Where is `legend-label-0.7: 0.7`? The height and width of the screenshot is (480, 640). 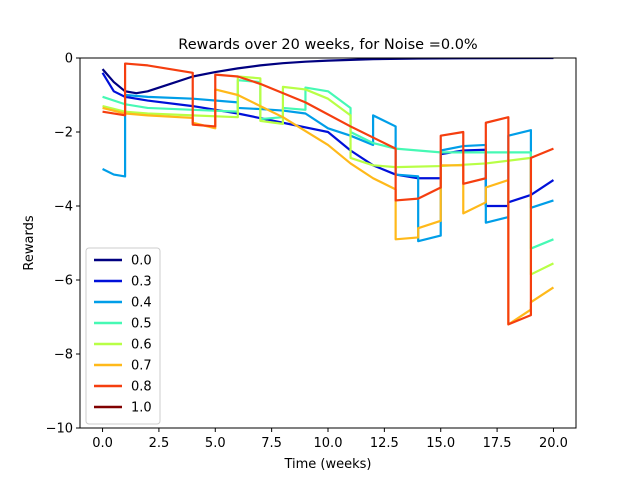
legend-label-0.7: 0.7 is located at coordinates (141, 366).